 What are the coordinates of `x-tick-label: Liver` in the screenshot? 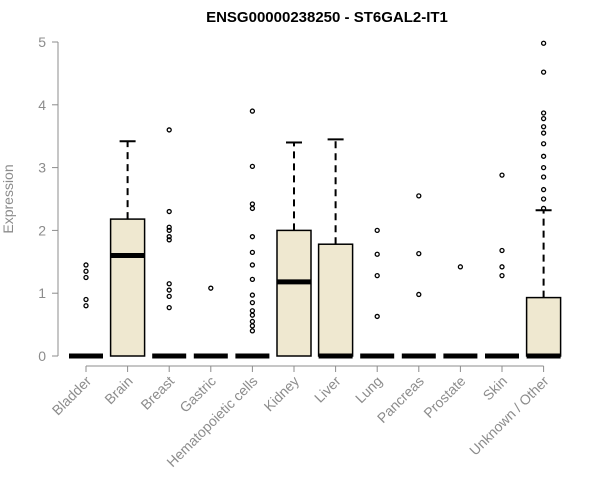 It's located at (327, 389).